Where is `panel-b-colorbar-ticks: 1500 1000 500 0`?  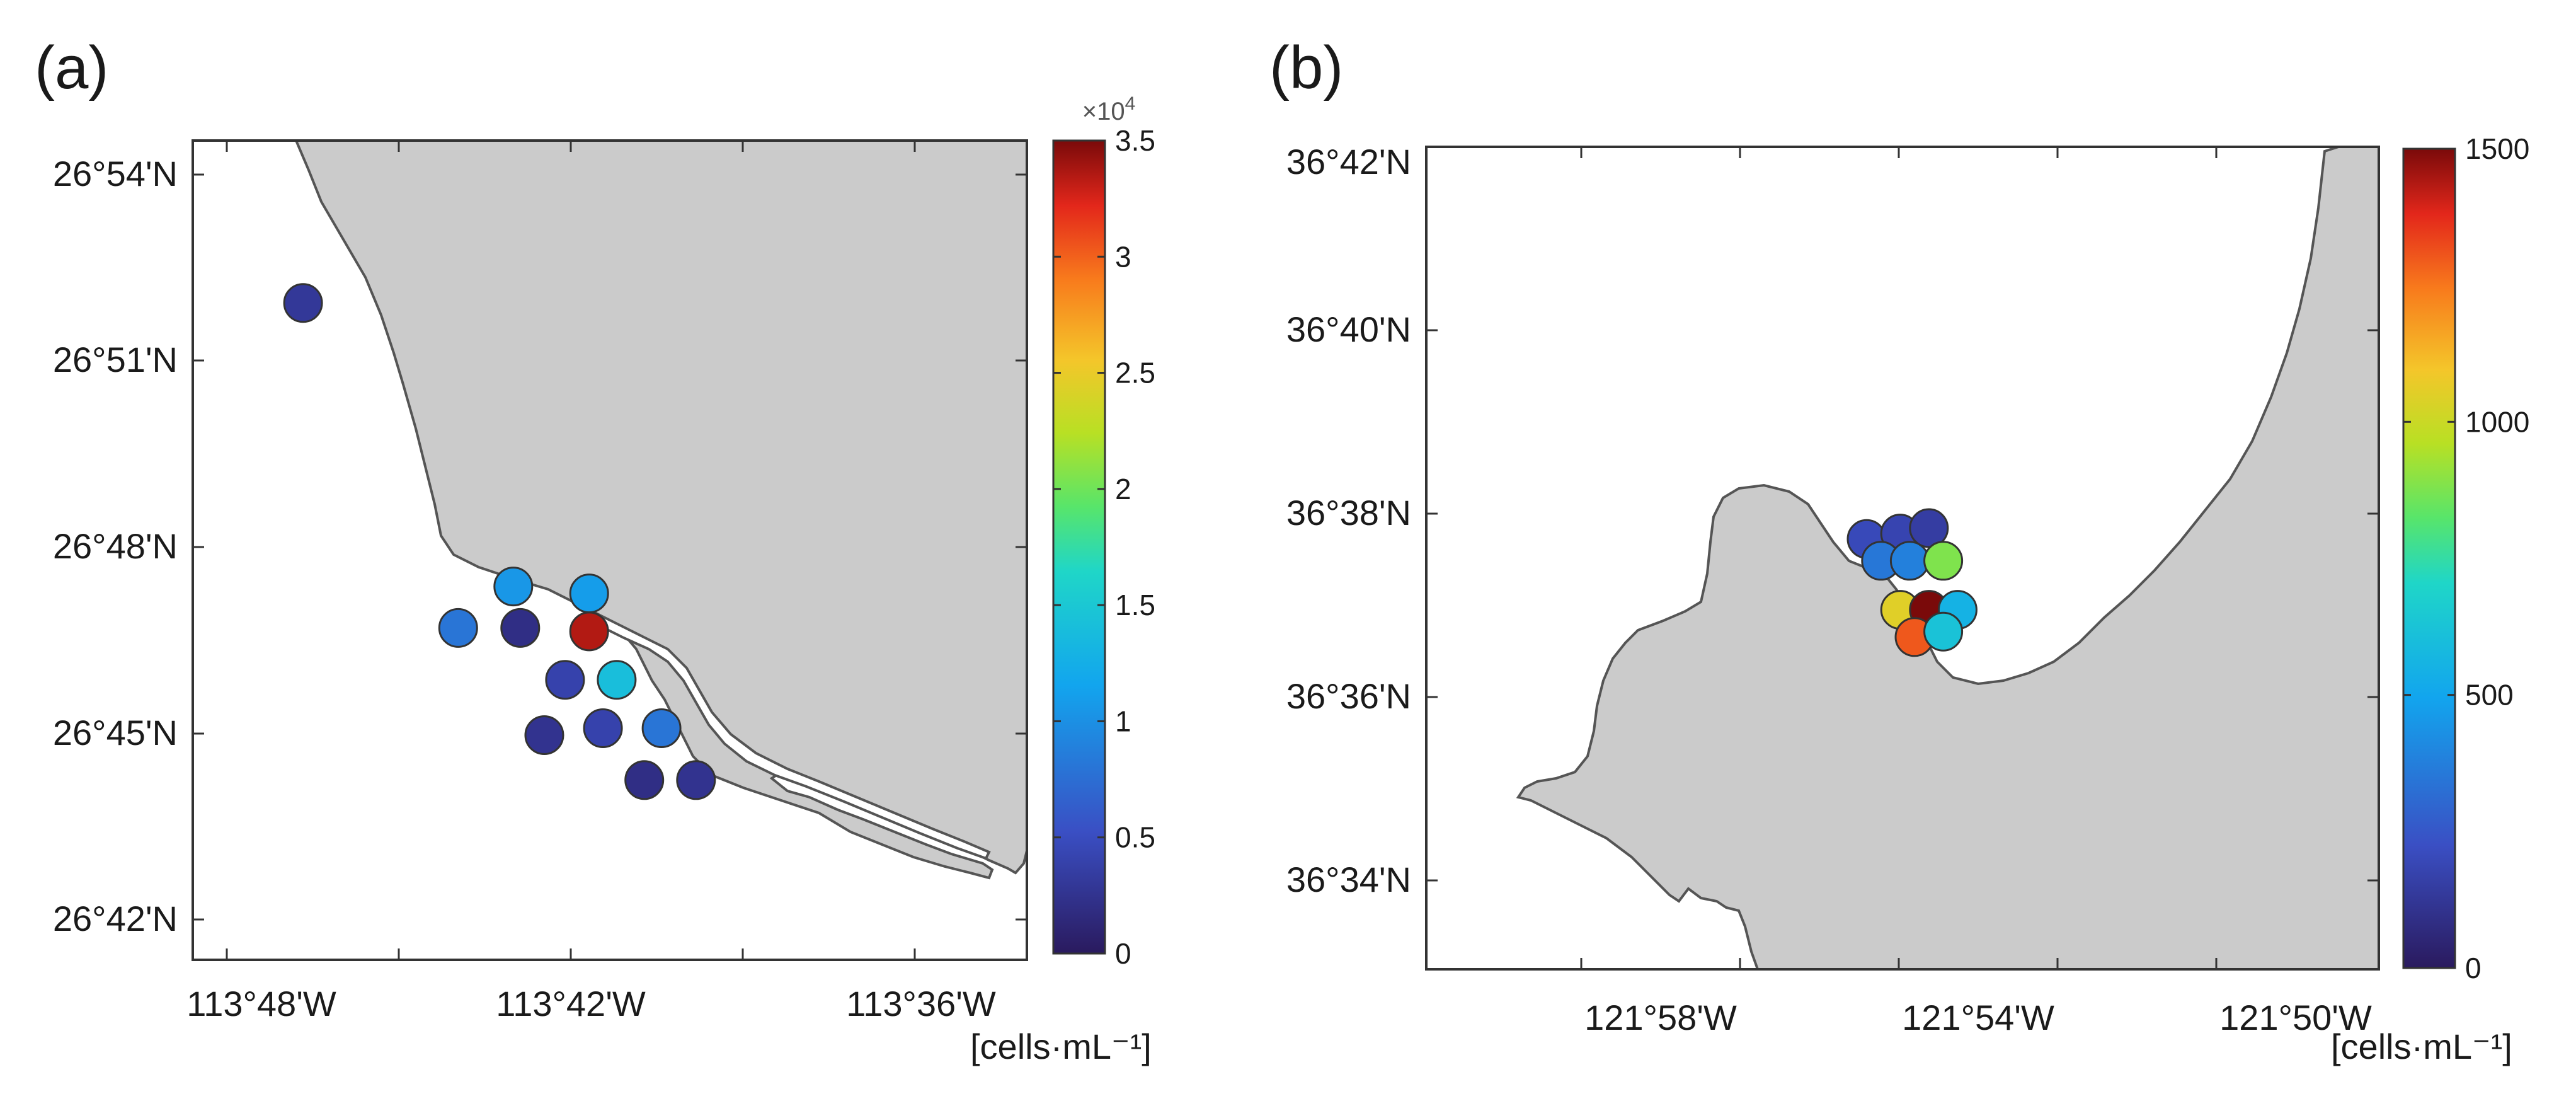 panel-b-colorbar-ticks: 1500 1000 500 0 is located at coordinates (2466, 558).